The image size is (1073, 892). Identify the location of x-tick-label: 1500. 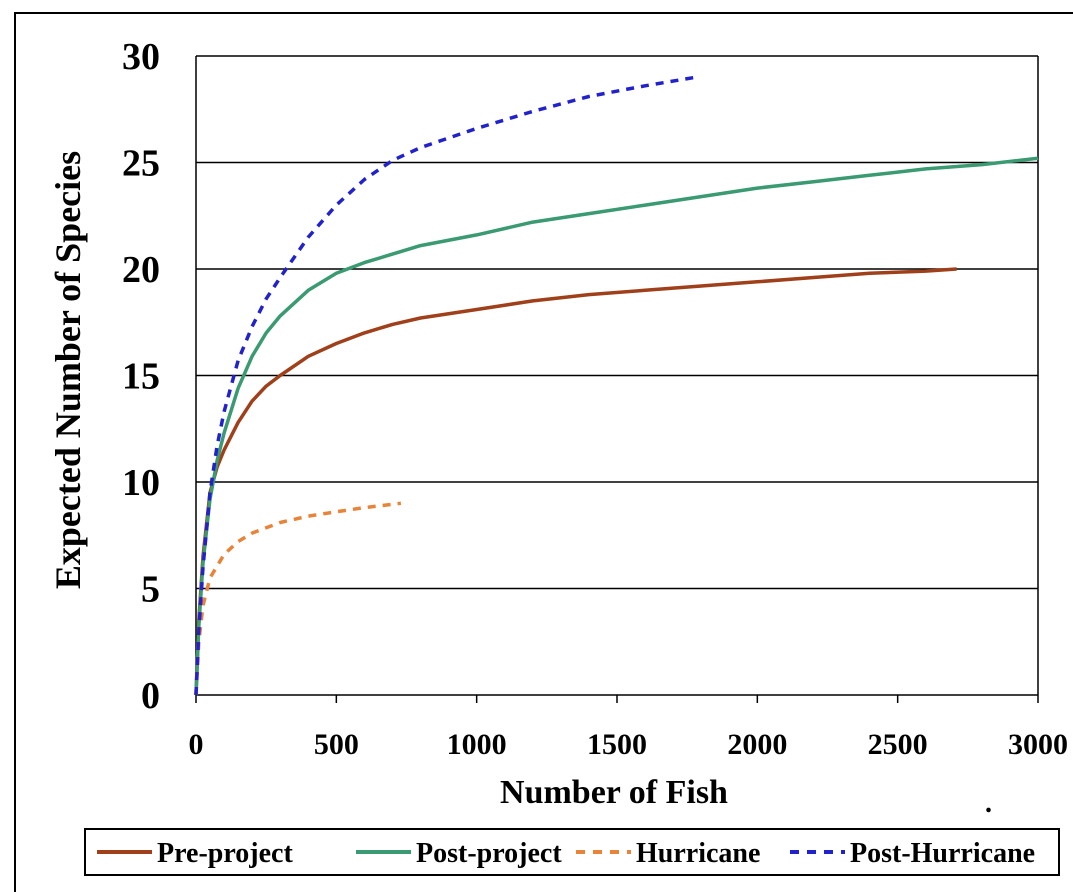
(617, 744).